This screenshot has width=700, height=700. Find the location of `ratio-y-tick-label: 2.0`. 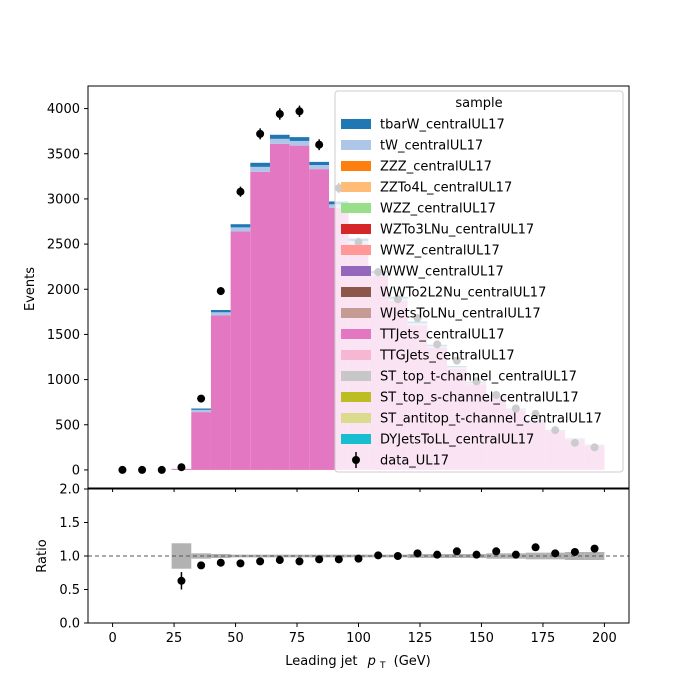

ratio-y-tick-label: 2.0 is located at coordinates (69, 490).